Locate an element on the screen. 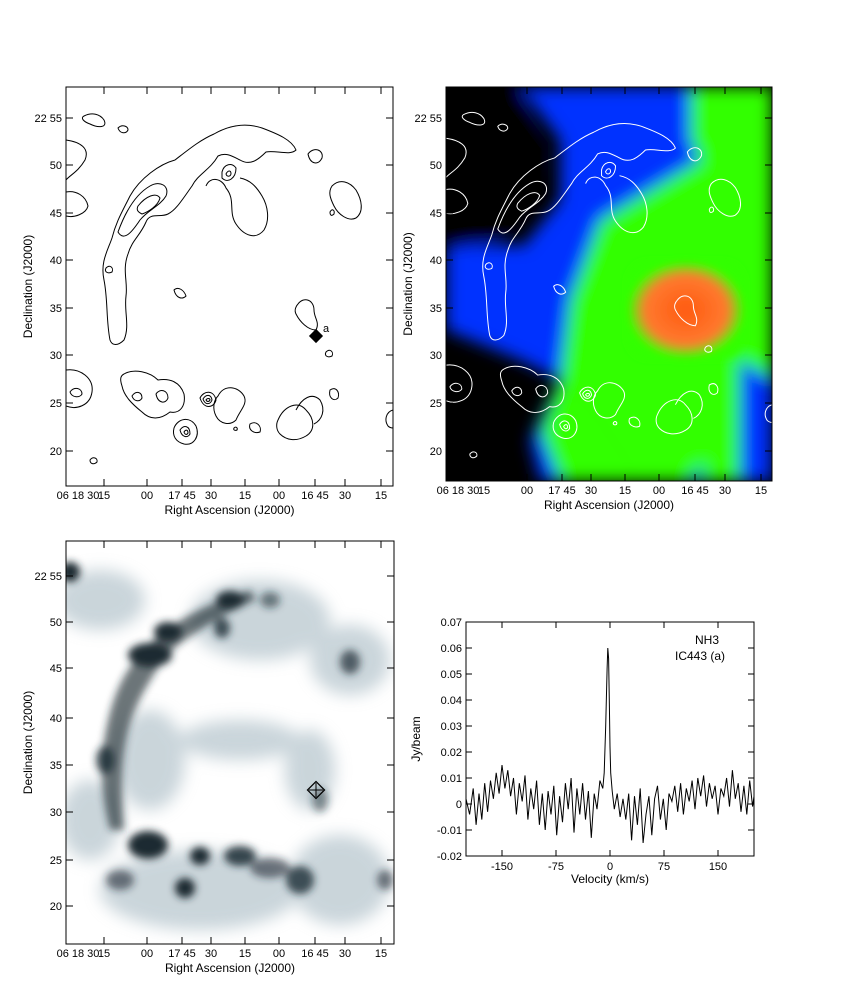  spectrum-x-tick-label: 0 is located at coordinates (610, 867).